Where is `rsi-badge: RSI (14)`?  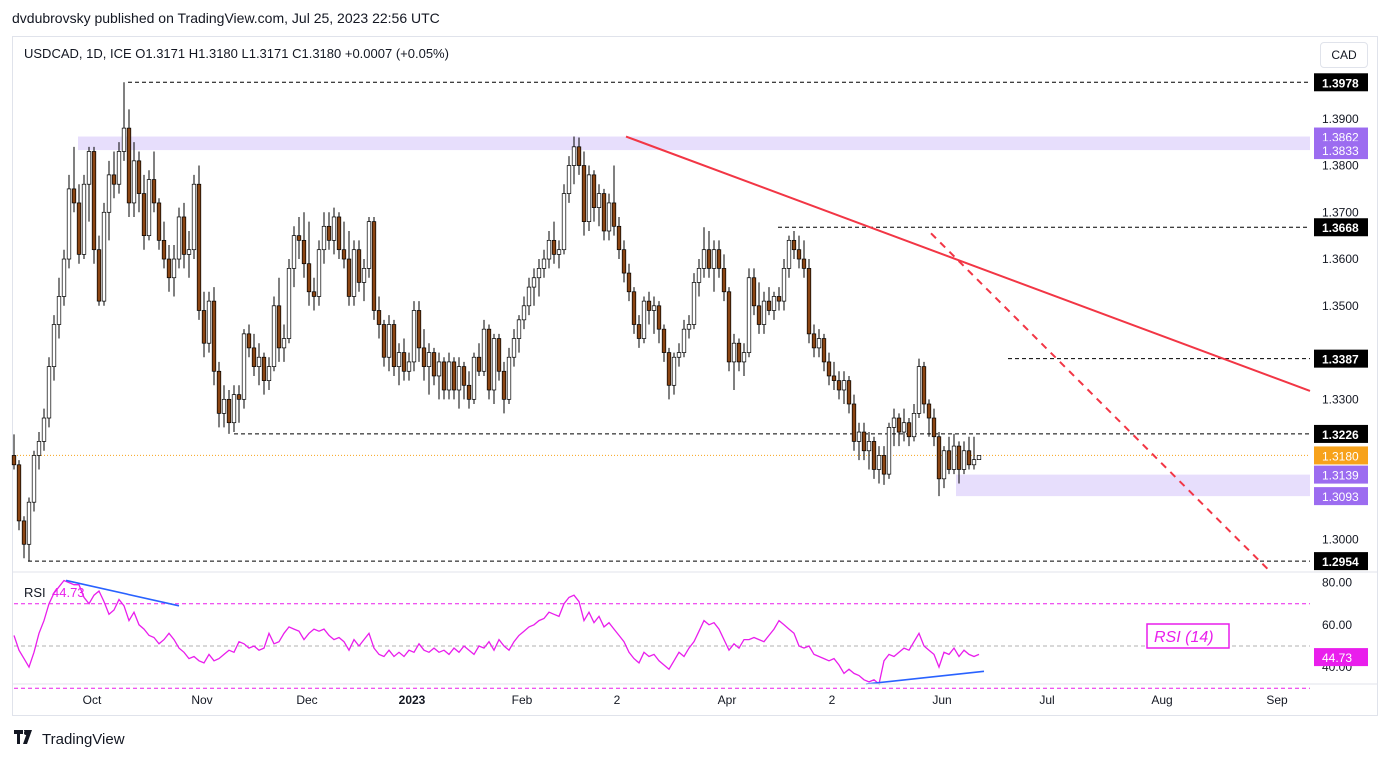
rsi-badge: RSI (14) is located at coordinates (1188, 636).